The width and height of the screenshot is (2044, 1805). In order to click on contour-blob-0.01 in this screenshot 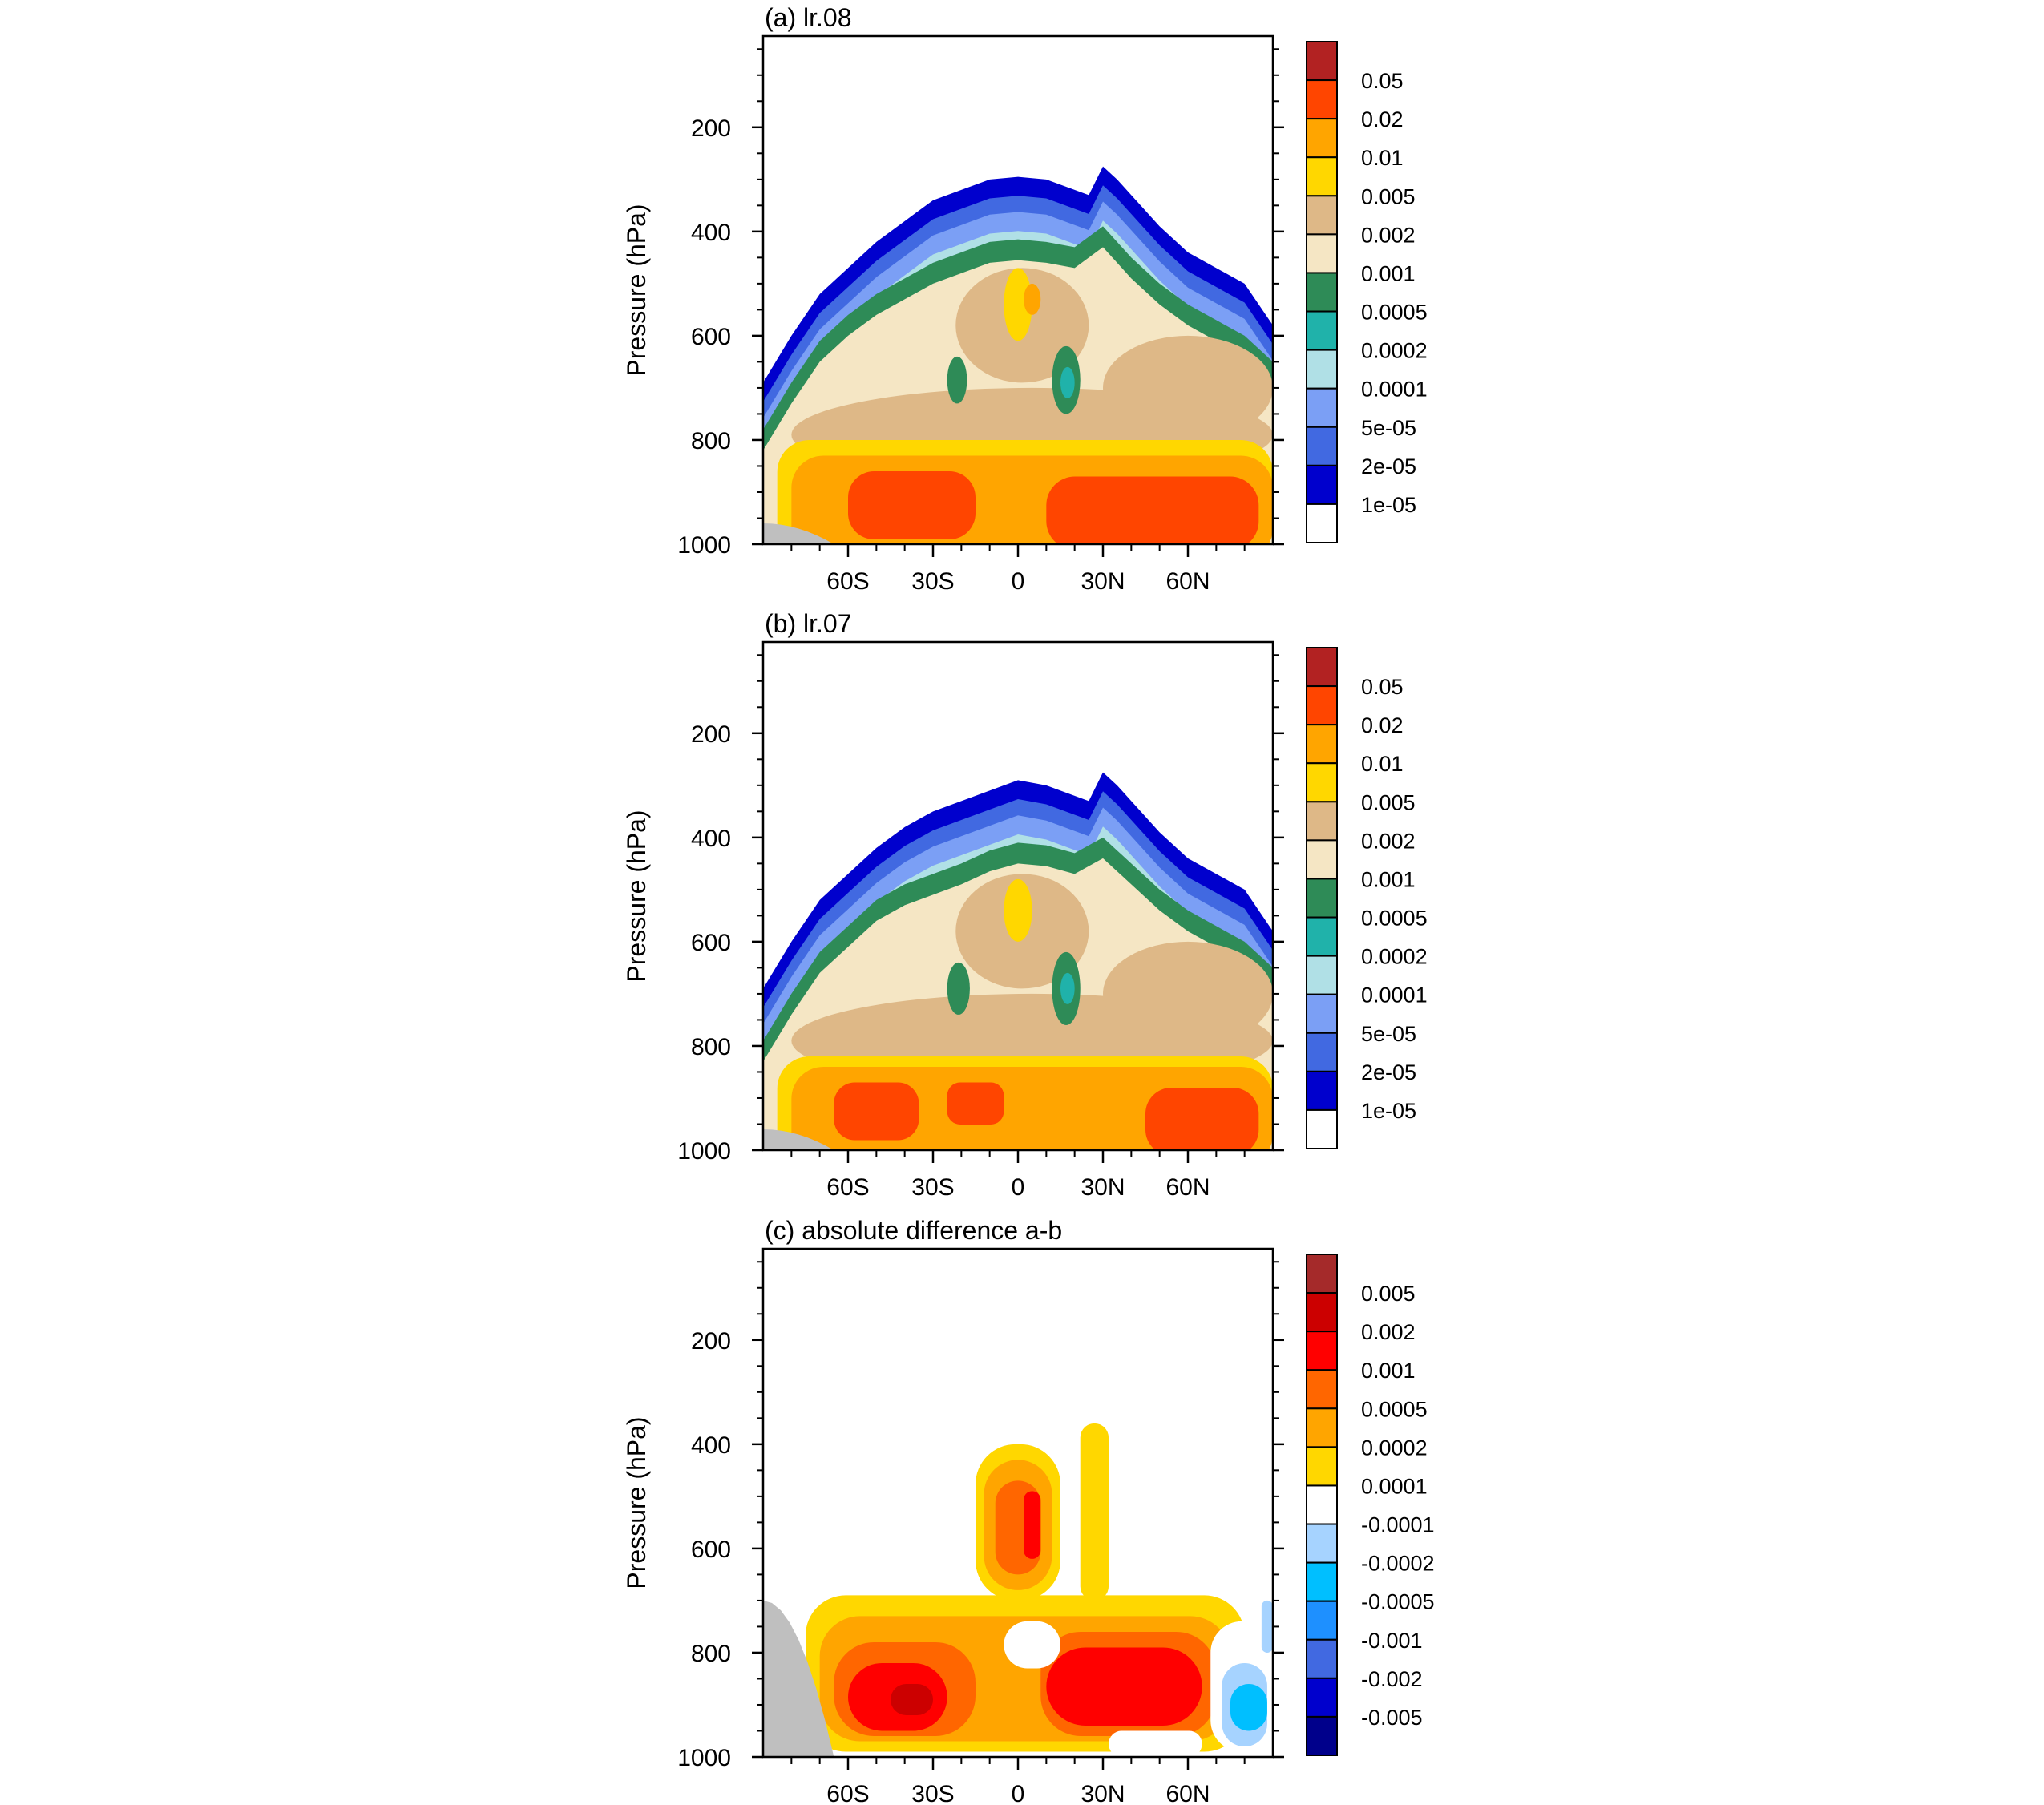, I will do `click(1032, 299)`.